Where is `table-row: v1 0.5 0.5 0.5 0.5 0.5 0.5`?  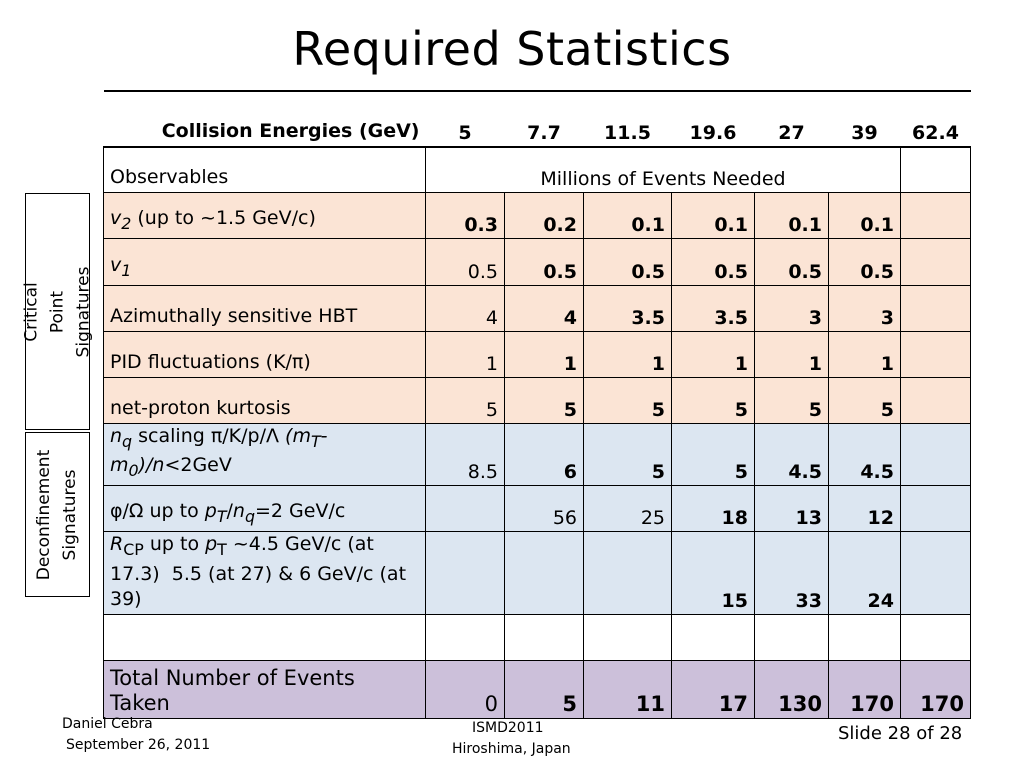
table-row: v1 0.5 0.5 0.5 0.5 0.5 0.5 is located at coordinates (537, 261).